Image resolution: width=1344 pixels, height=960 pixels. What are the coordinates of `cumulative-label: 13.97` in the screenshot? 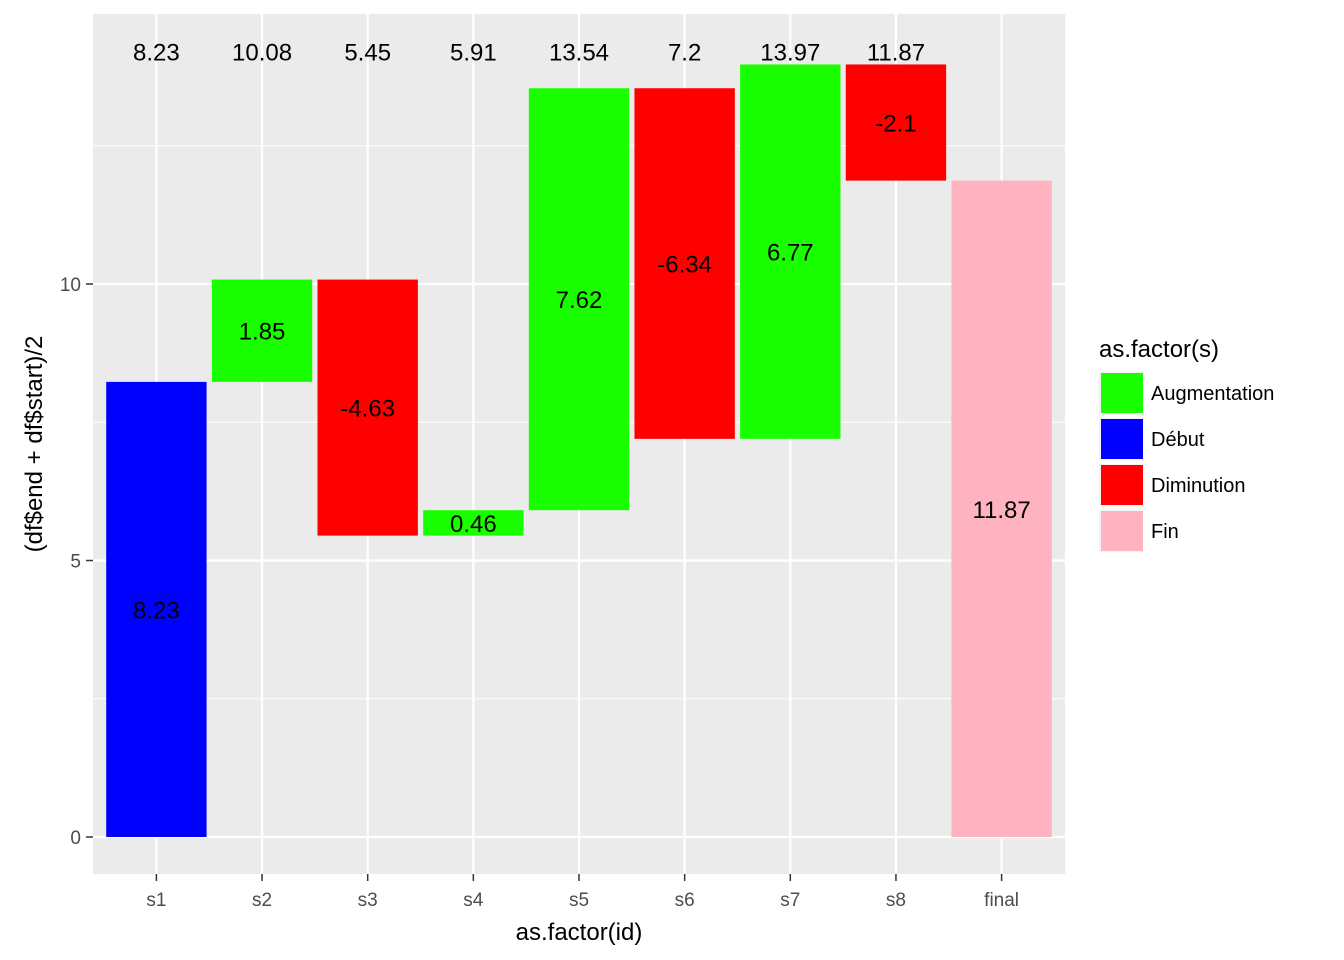 It's located at (790, 53).